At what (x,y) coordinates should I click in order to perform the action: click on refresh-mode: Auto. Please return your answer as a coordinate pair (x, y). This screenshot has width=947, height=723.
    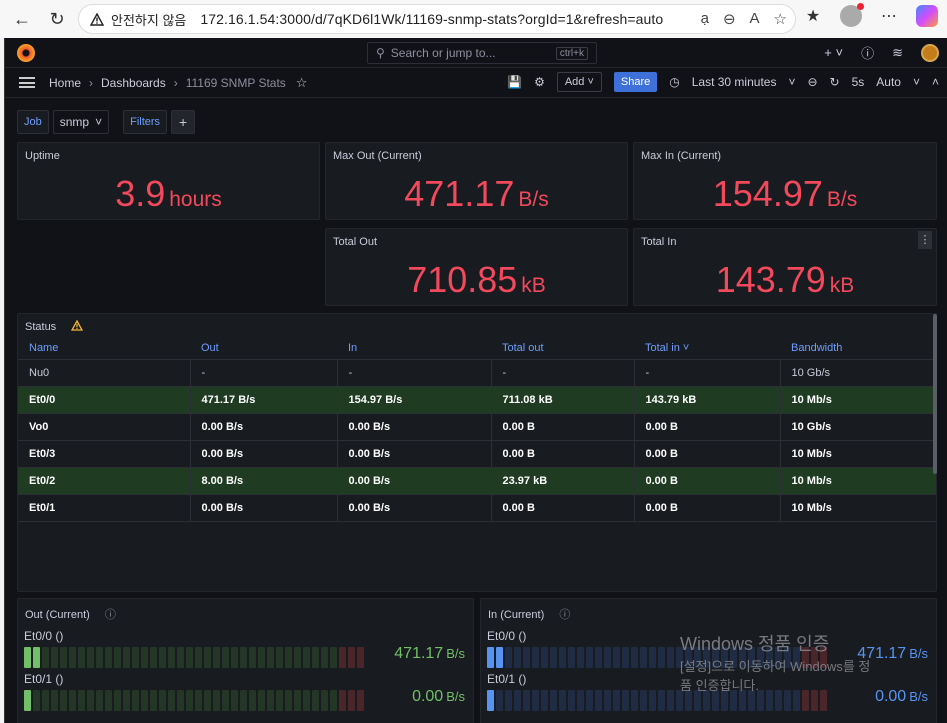
    Looking at the image, I should click on (888, 82).